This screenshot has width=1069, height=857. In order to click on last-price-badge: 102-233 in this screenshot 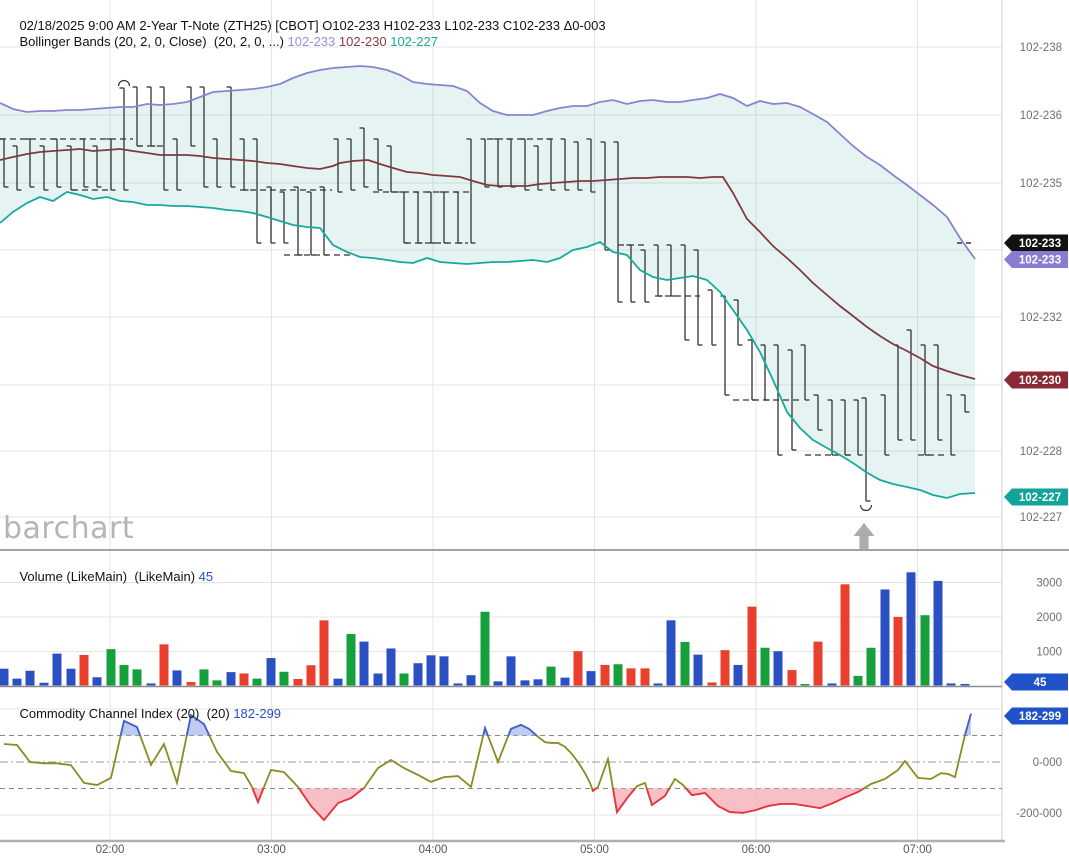, I will do `click(1036, 243)`.